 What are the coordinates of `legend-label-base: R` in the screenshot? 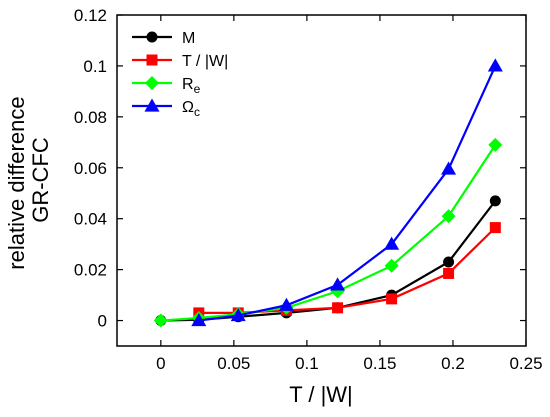 It's located at (188, 84).